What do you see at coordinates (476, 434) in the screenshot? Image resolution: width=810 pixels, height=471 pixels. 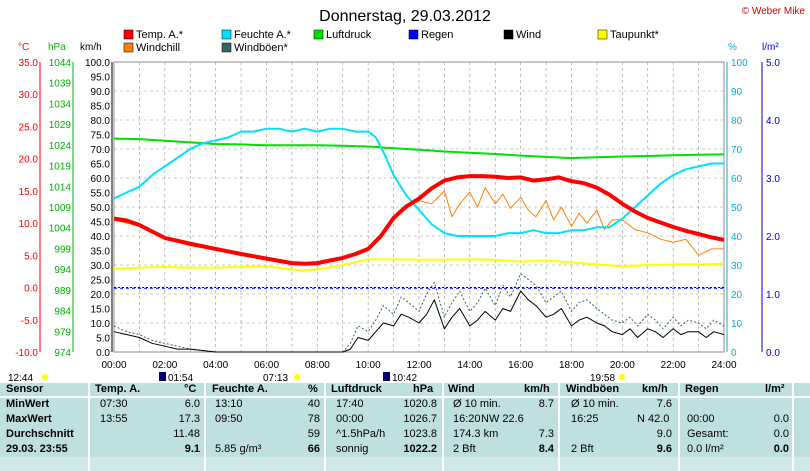 I see `wind-info-cell: 174.3 km` at bounding box center [476, 434].